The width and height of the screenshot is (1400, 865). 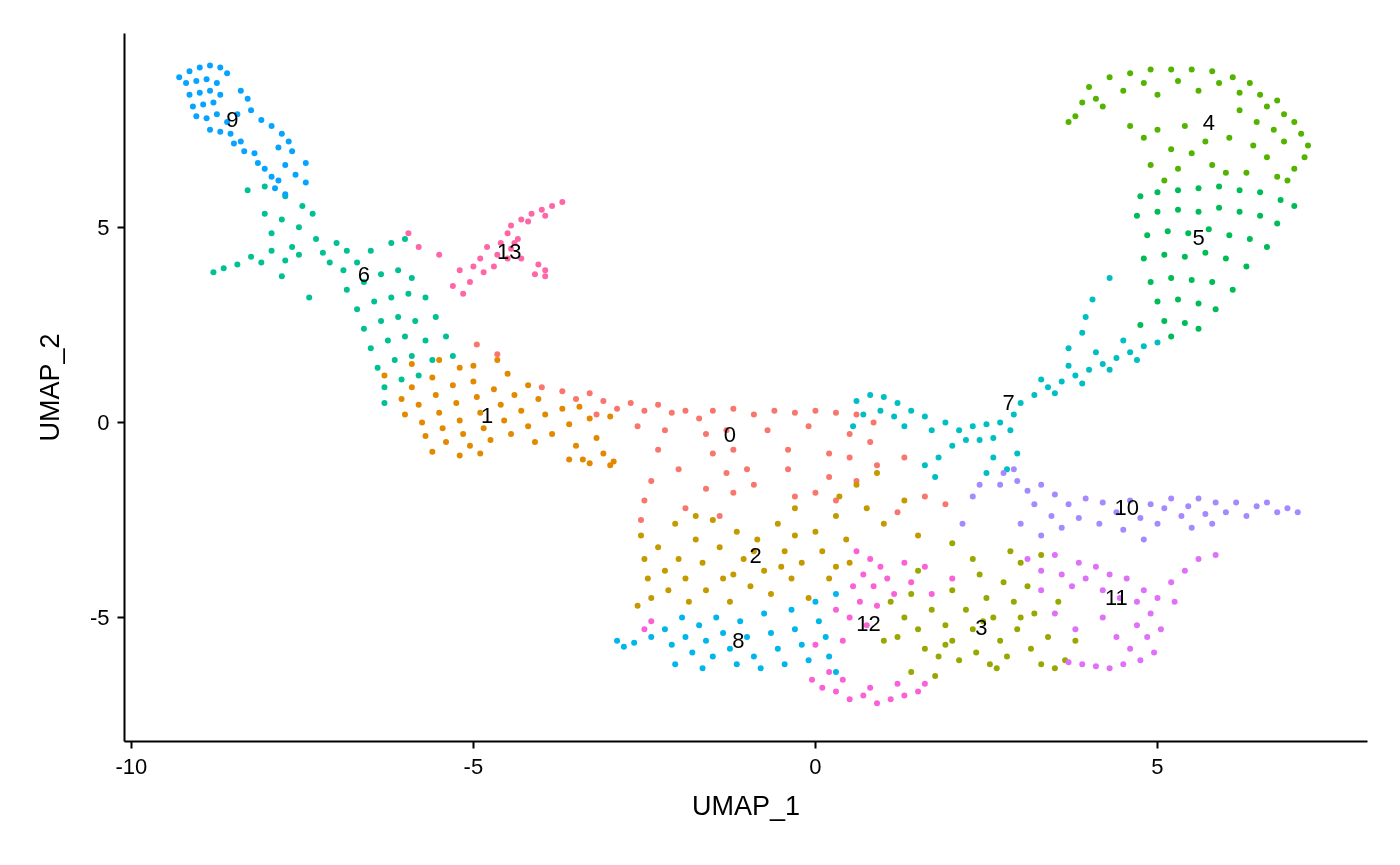 I want to click on x-tick-label: -10, so click(x=131, y=766).